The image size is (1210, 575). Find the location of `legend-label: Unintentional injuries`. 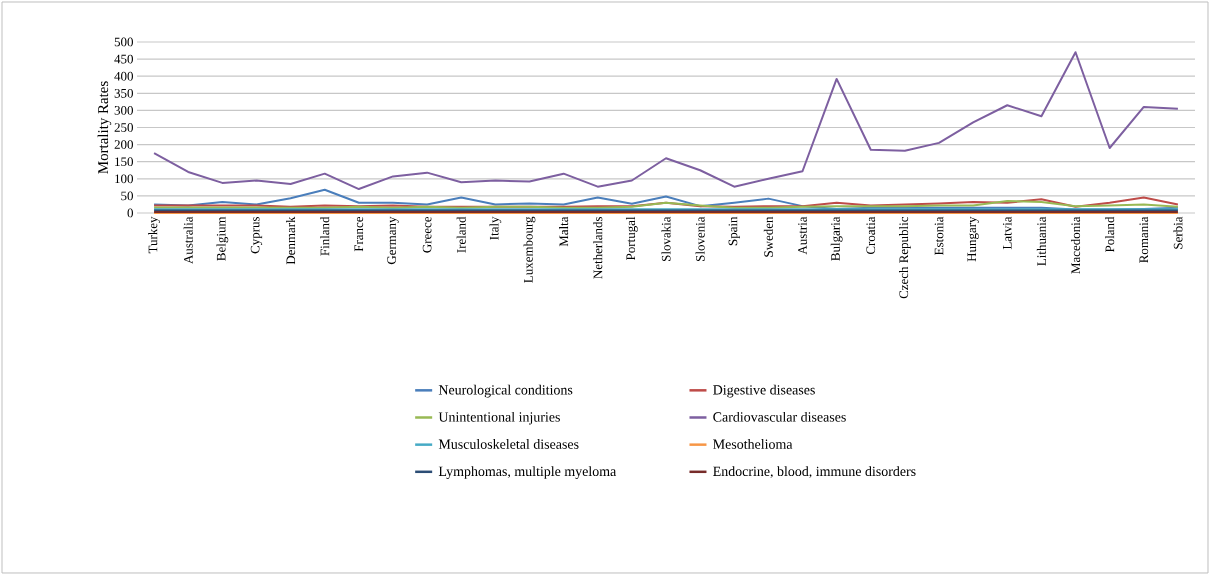

legend-label: Unintentional injuries is located at coordinates (499, 418).